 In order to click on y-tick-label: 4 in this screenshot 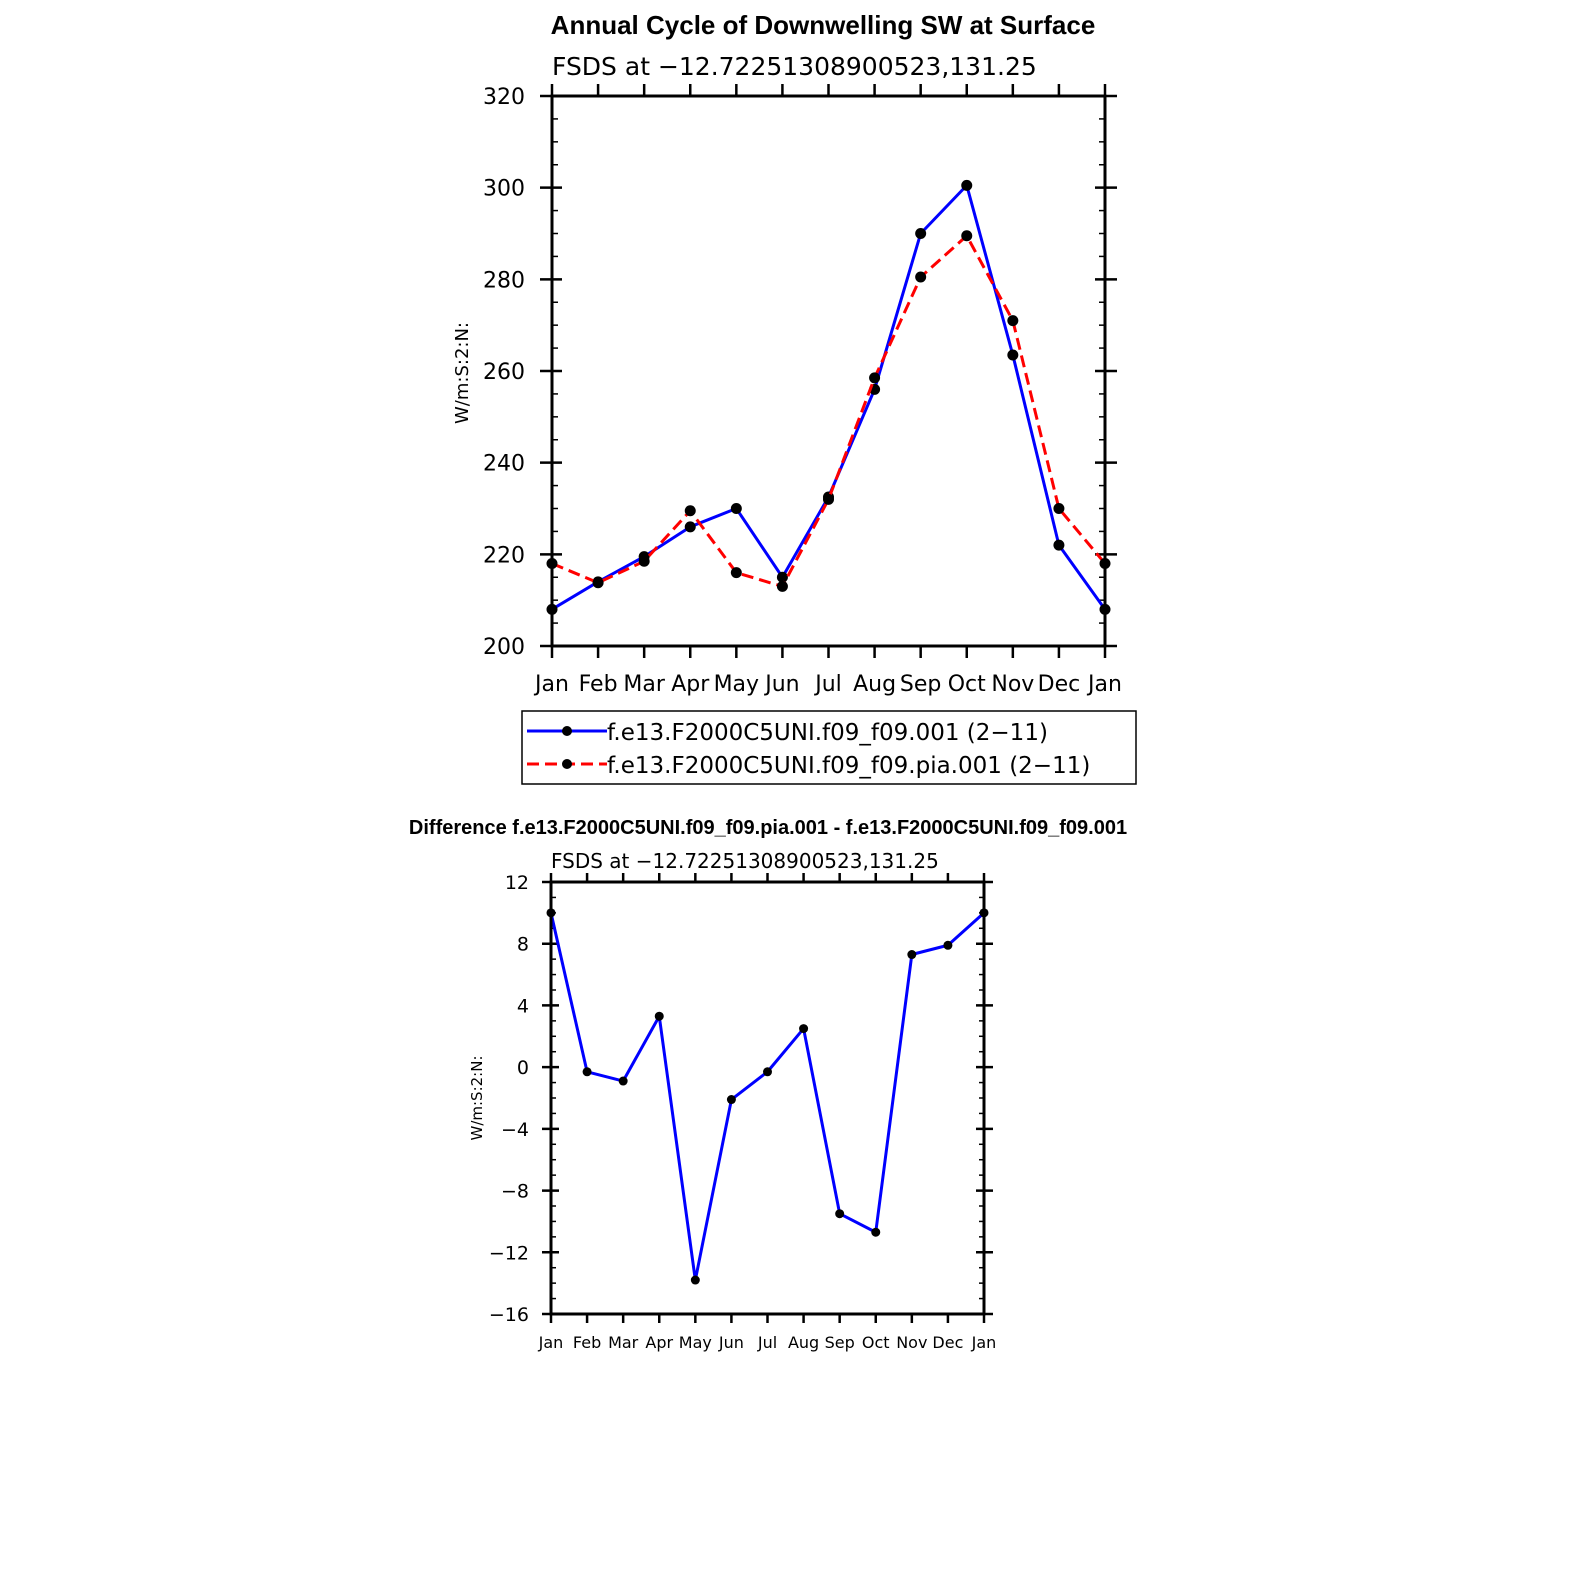, I will do `click(523, 1006)`.